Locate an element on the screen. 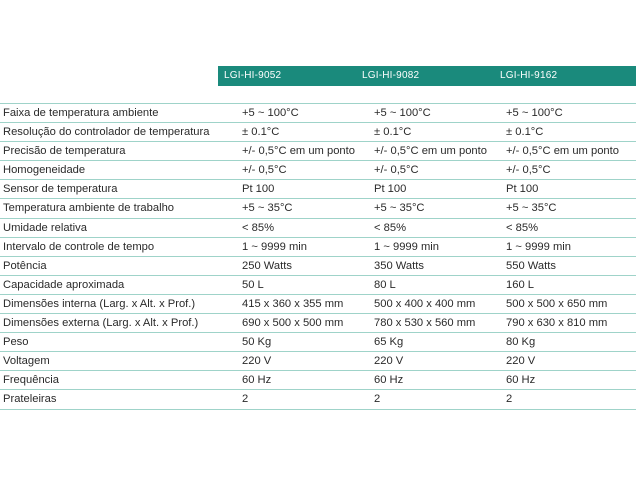 The height and width of the screenshot is (480, 640). row-value-model-3: +/- 0,5°C is located at coordinates (528, 170).